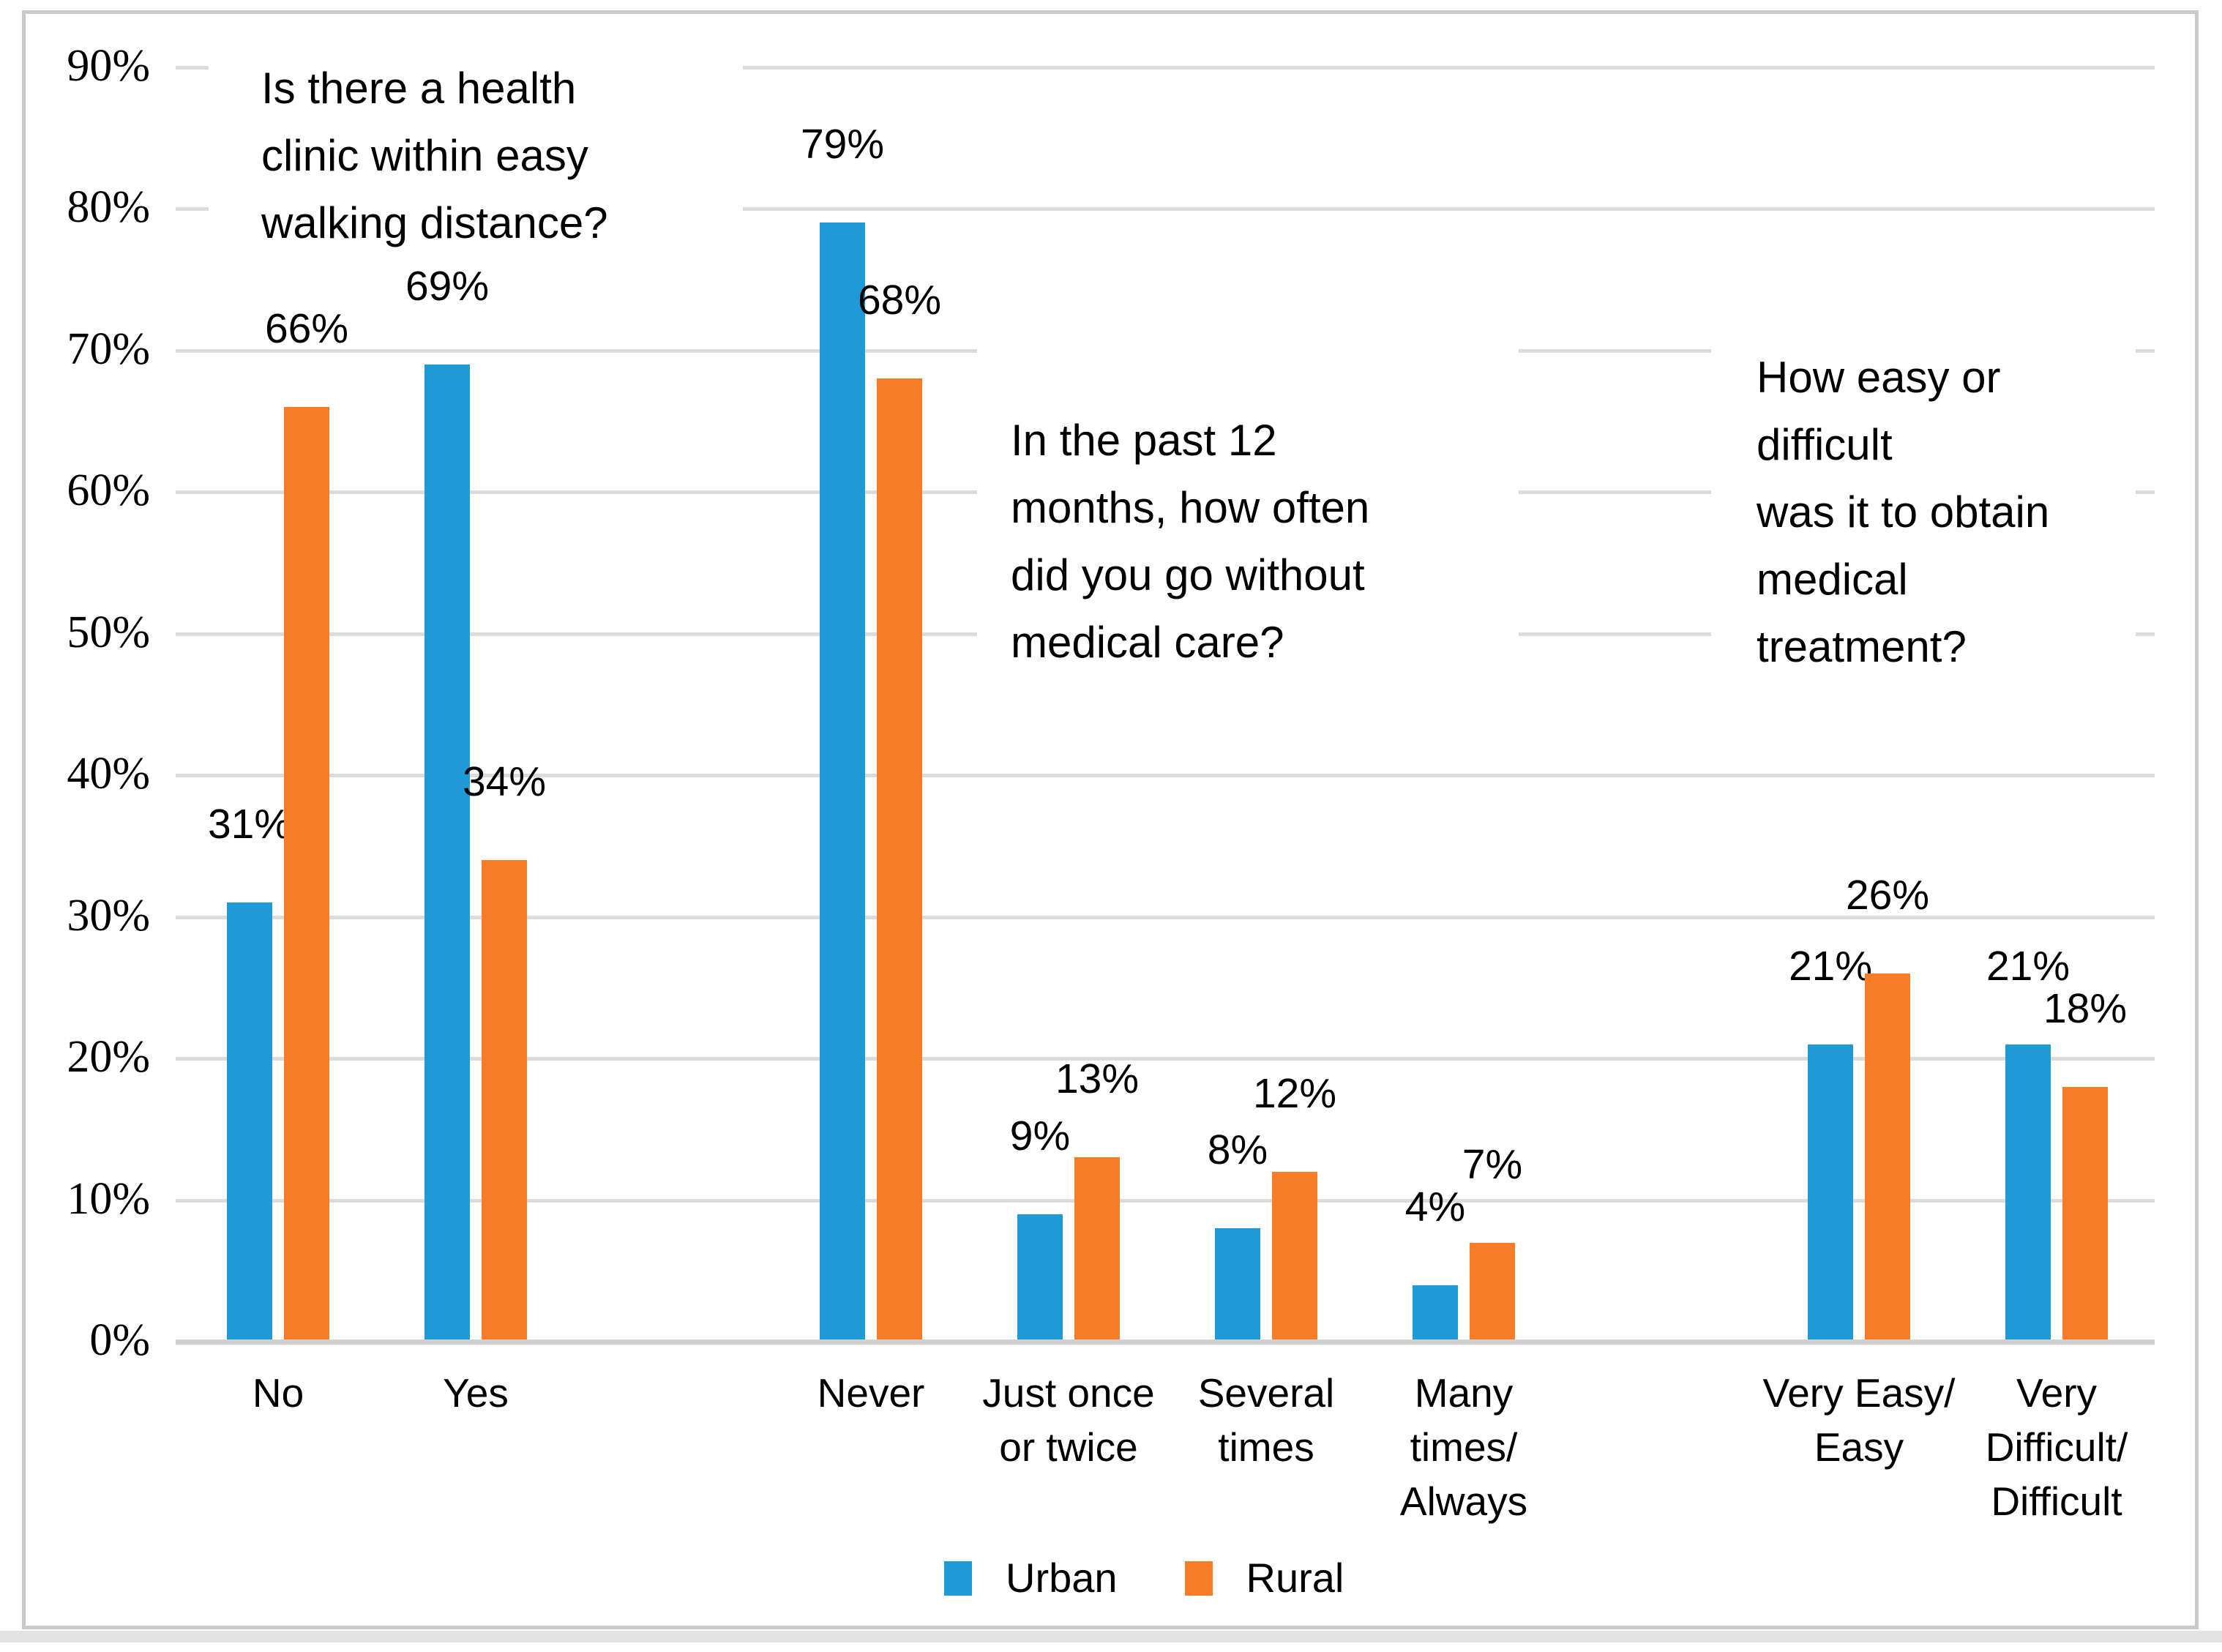 The width and height of the screenshot is (2222, 1652). I want to click on question-line: medical, so click(1833, 579).